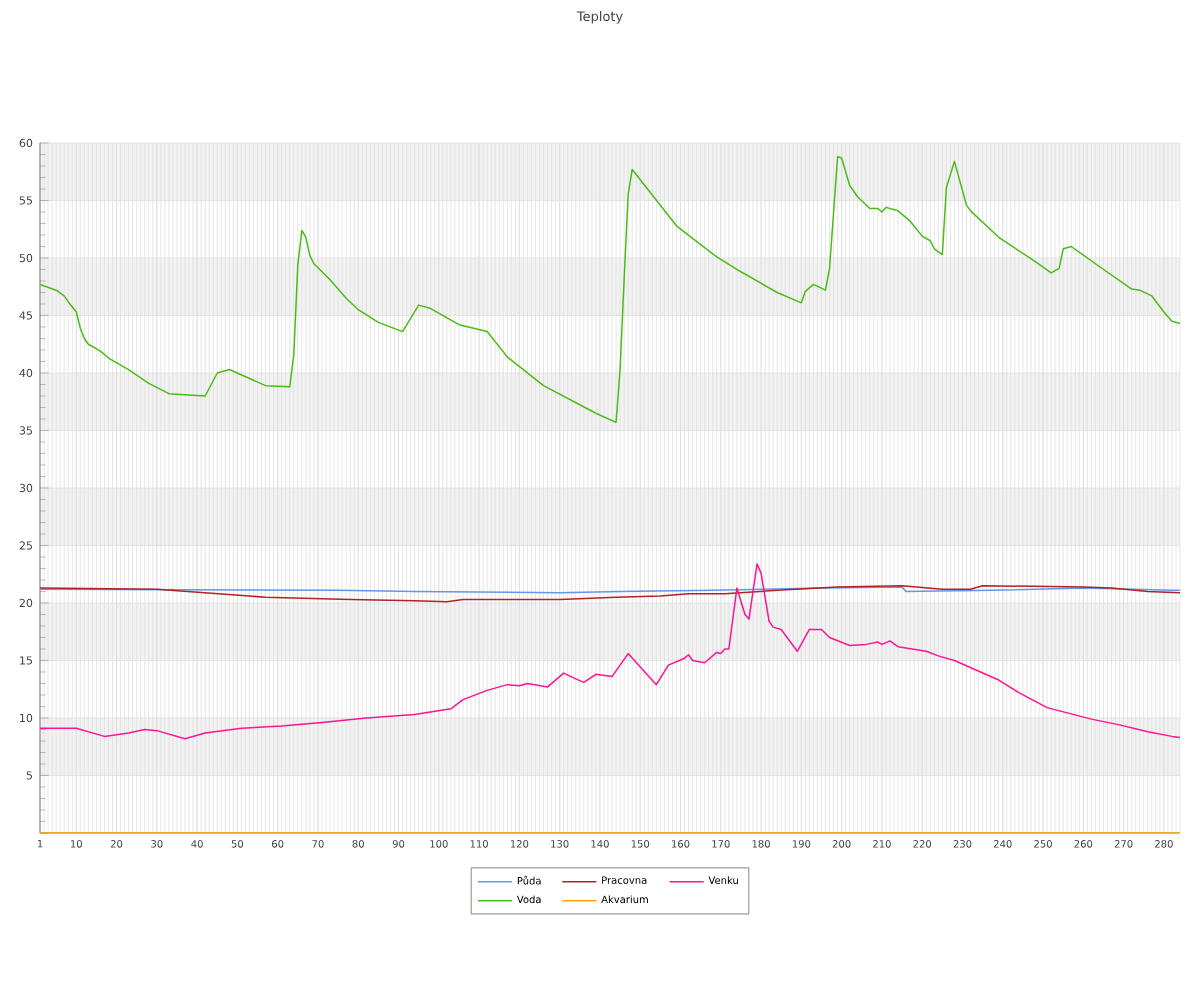 The width and height of the screenshot is (1200, 1000). What do you see at coordinates (26, 143) in the screenshot?
I see `y-tick-label: 60` at bounding box center [26, 143].